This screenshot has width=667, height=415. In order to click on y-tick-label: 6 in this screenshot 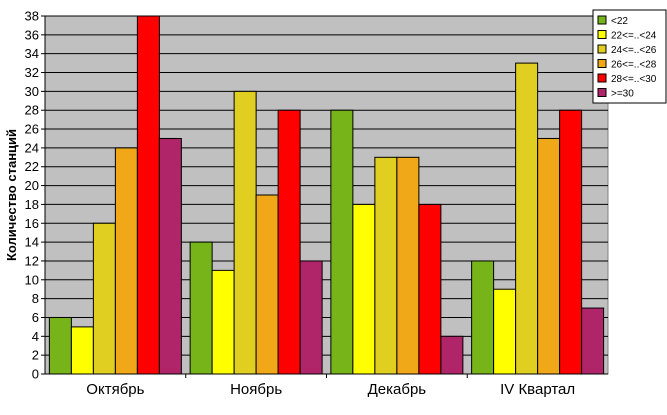, I will do `click(35, 317)`.